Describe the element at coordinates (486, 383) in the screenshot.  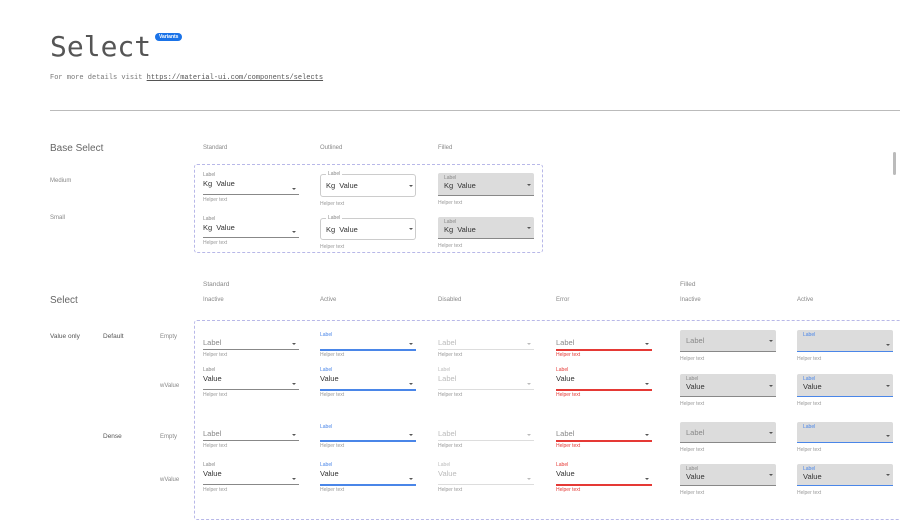
I see `select-disabled-1: Label Label Helper text` at that location.